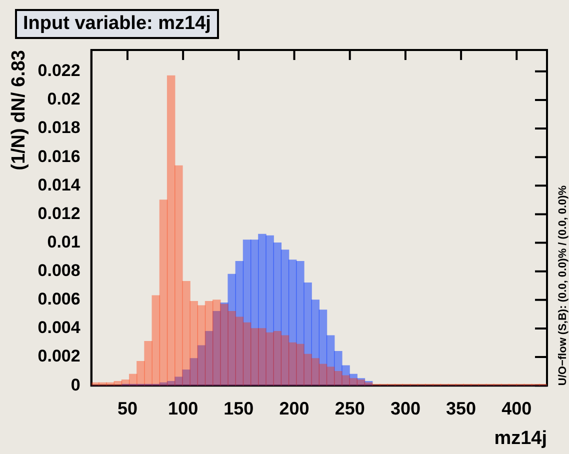 The width and height of the screenshot is (569, 454). Describe the element at coordinates (349, 408) in the screenshot. I see `x-tick-label: 250` at that location.